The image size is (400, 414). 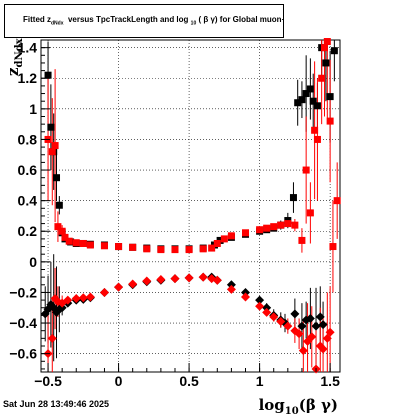 What do you see at coordinates (56, 404) in the screenshot?
I see `date-stamp: Sat Jun 28 13:49:46 2025` at bounding box center [56, 404].